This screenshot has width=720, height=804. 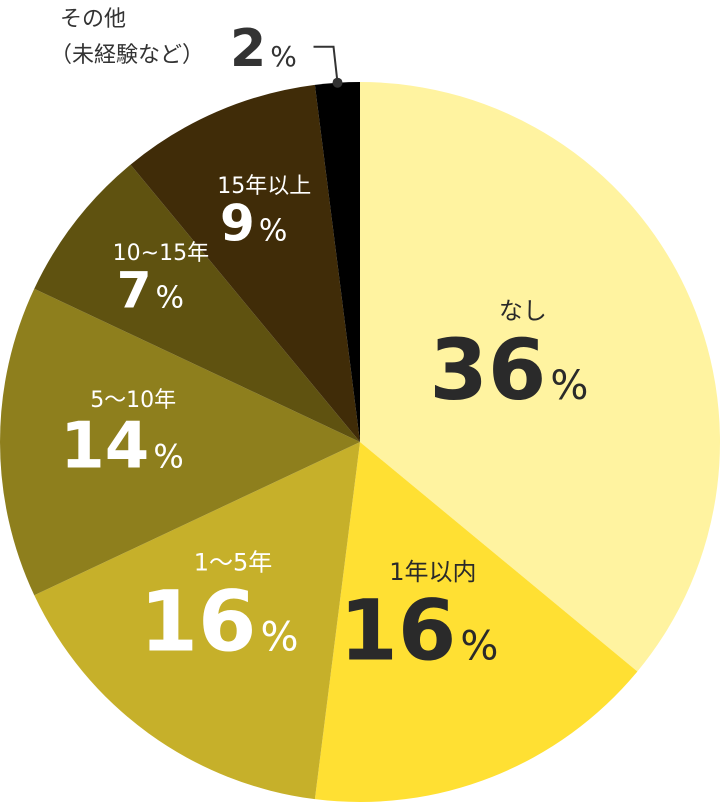 What do you see at coordinates (264, 186) in the screenshot?
I see `slice-label: 15年以上` at bounding box center [264, 186].